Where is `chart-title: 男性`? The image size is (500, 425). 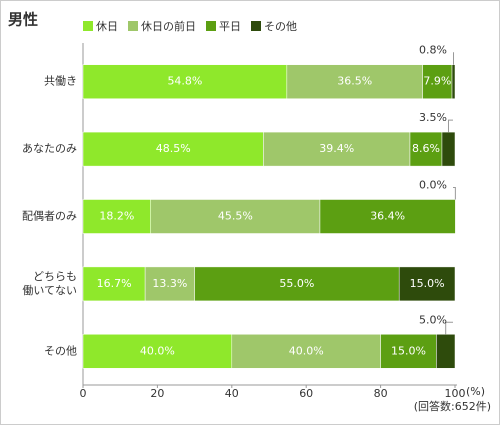
chart-title: 男性 is located at coordinates (23, 20).